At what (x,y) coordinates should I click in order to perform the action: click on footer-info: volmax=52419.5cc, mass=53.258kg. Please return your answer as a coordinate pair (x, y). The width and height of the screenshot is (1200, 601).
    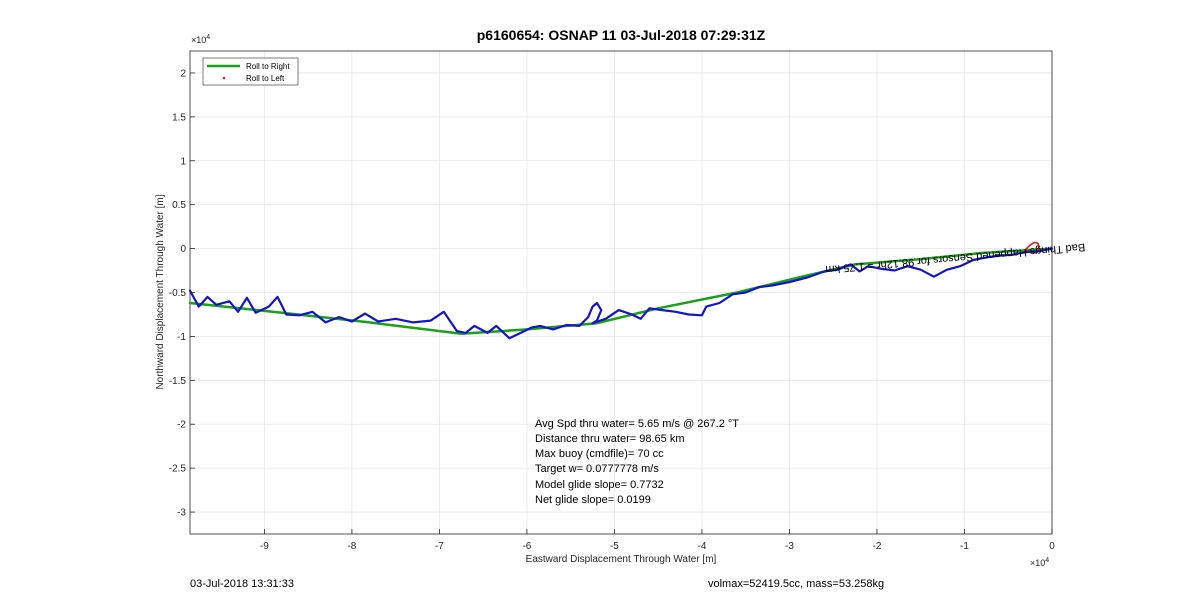
    Looking at the image, I should click on (796, 584).